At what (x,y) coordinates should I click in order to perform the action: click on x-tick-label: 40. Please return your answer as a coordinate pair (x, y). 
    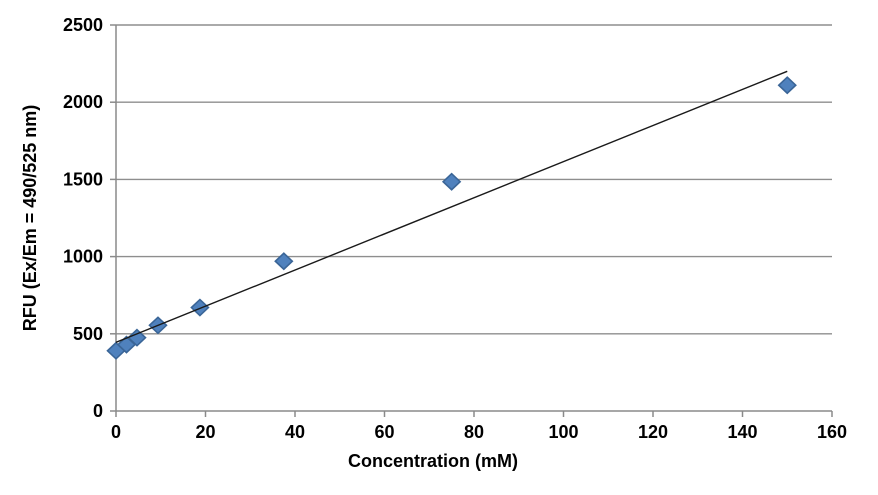
    Looking at the image, I should click on (295, 432).